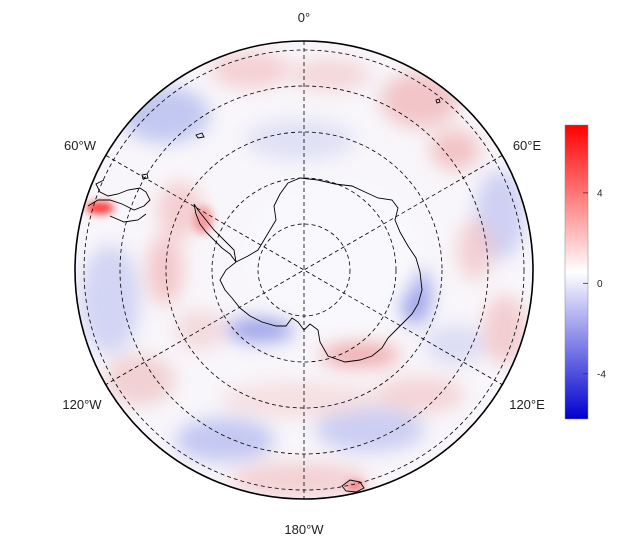 The height and width of the screenshot is (552, 625). What do you see at coordinates (80, 145) in the screenshot?
I see `lon-label-upper-left: 60°W` at bounding box center [80, 145].